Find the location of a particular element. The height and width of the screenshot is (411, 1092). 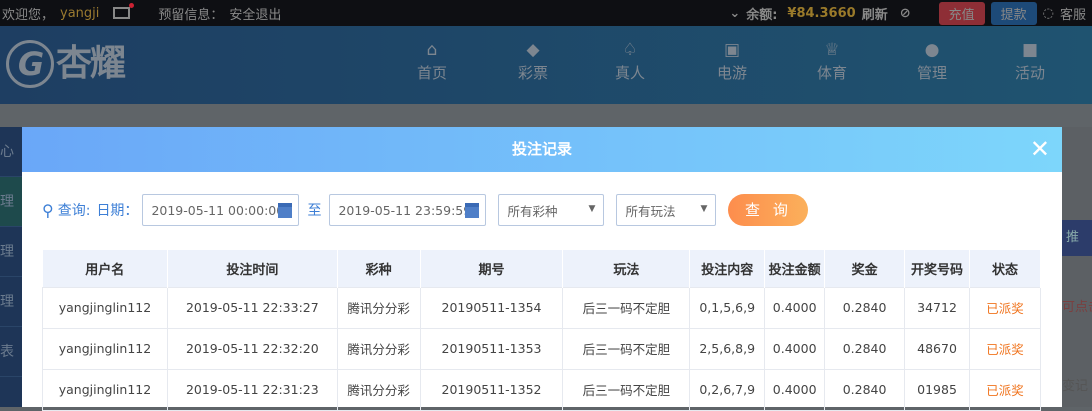

logo: G 杏耀 is located at coordinates (66, 61).